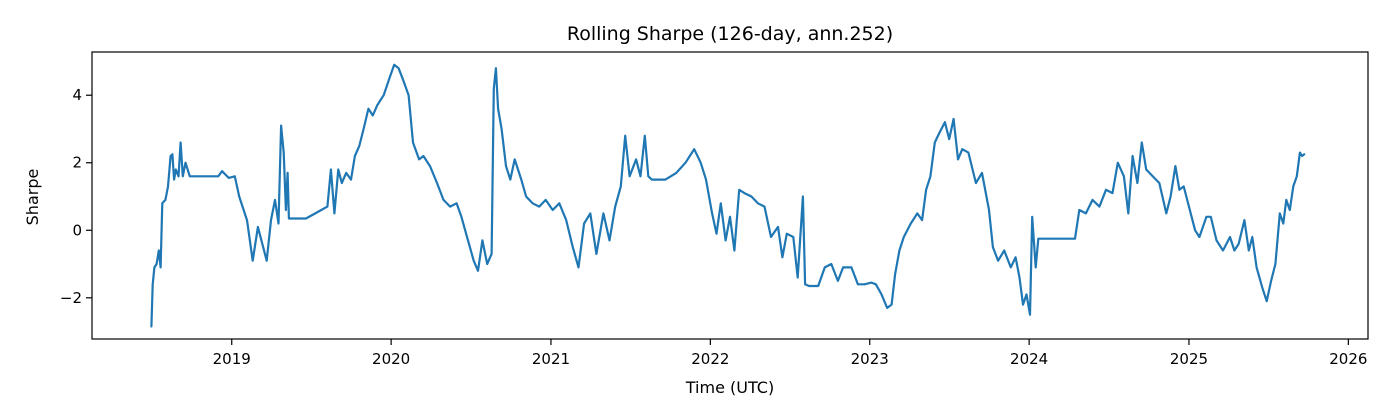  I want to click on y-axis-title: Sharpe, so click(32, 197).